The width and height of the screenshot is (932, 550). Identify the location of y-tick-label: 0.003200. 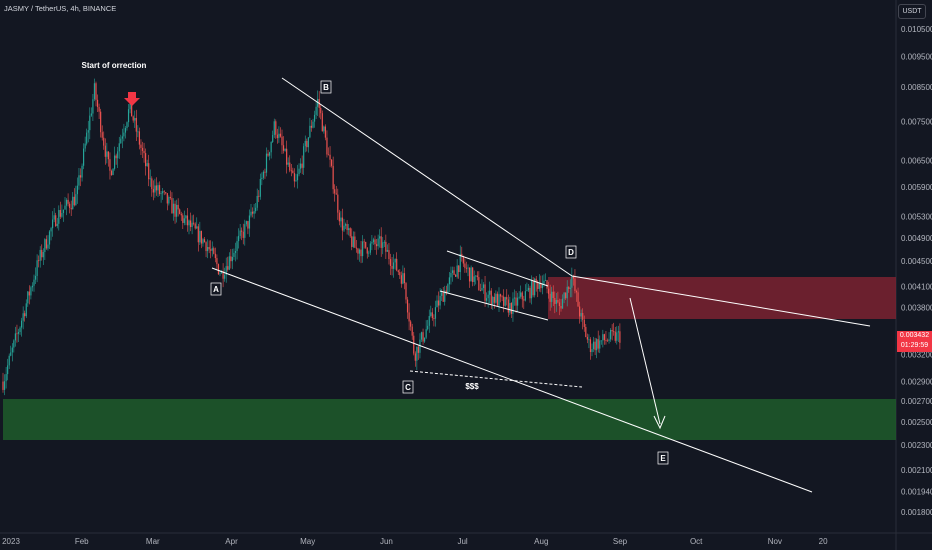
(916, 355).